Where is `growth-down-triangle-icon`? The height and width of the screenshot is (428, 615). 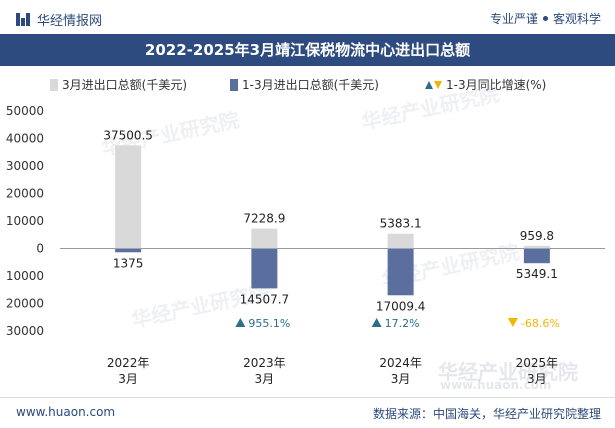
growth-down-triangle-icon is located at coordinates (512, 322).